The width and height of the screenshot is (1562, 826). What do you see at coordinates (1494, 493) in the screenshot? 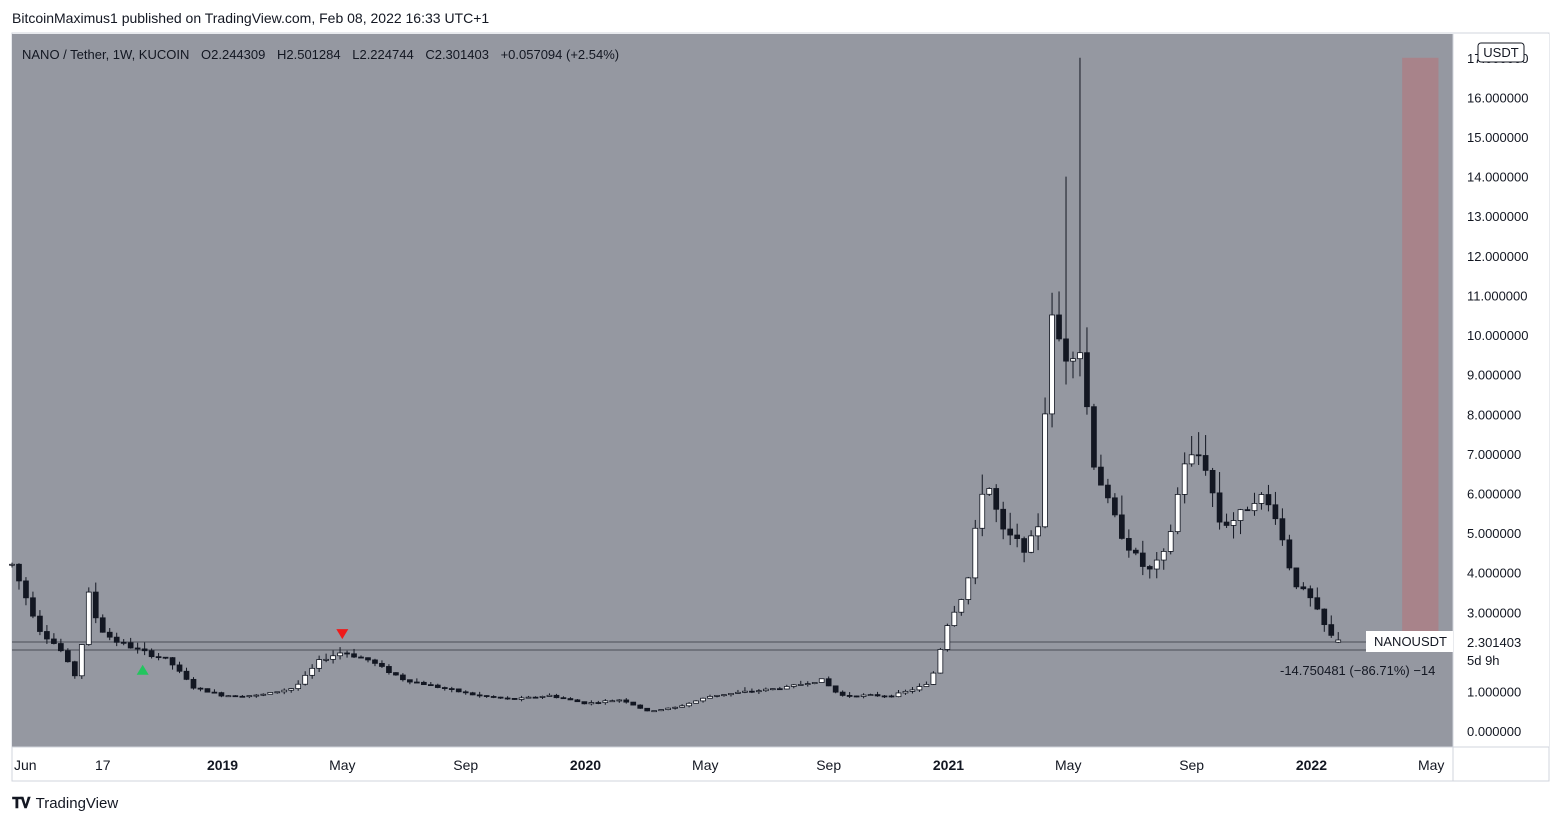
I see `price-tick-label: 6.000000` at bounding box center [1494, 493].